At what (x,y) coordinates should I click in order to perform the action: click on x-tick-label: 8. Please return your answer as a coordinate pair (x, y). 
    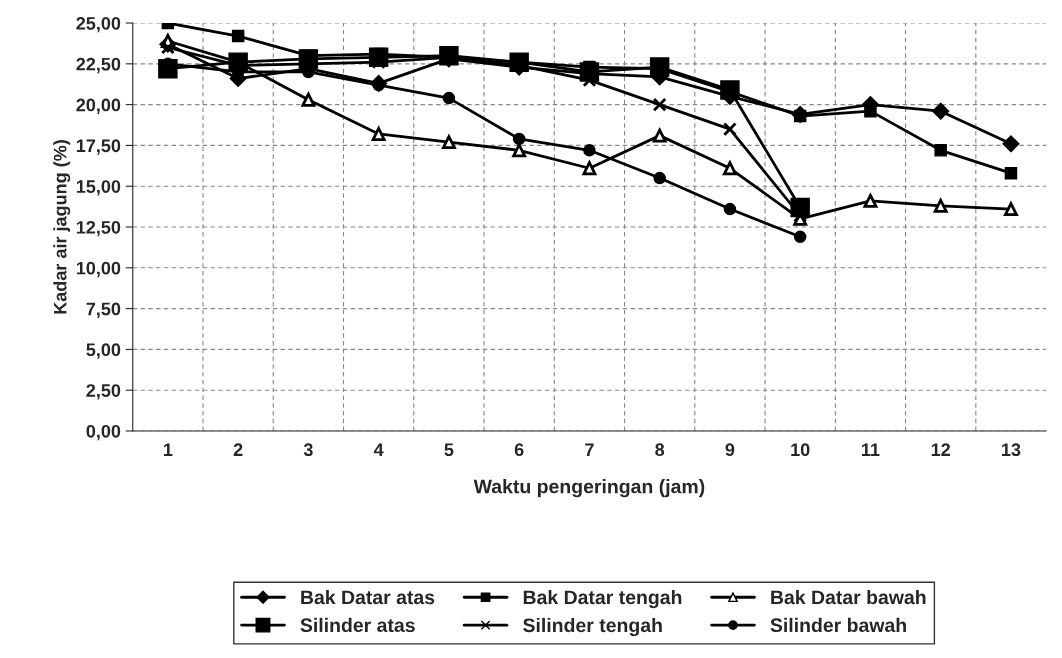
    Looking at the image, I should click on (660, 450).